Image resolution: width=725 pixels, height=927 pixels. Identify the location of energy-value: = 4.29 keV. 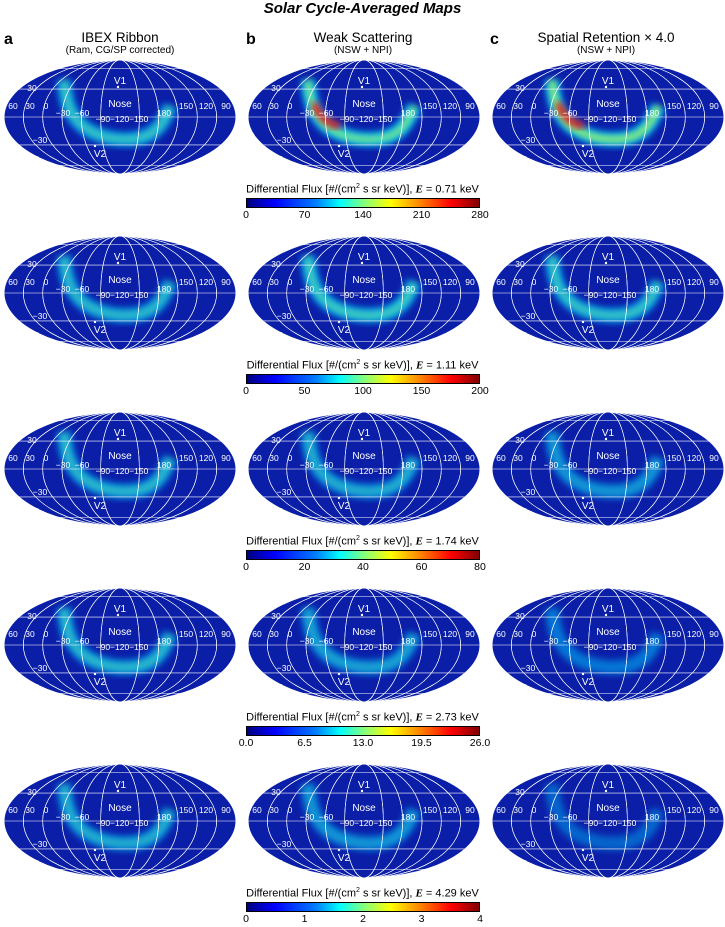
(450, 893).